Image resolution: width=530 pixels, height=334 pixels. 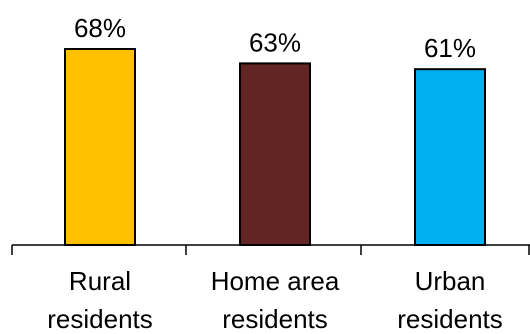 I want to click on category-label-2-line-2: residents, so click(x=275, y=319).